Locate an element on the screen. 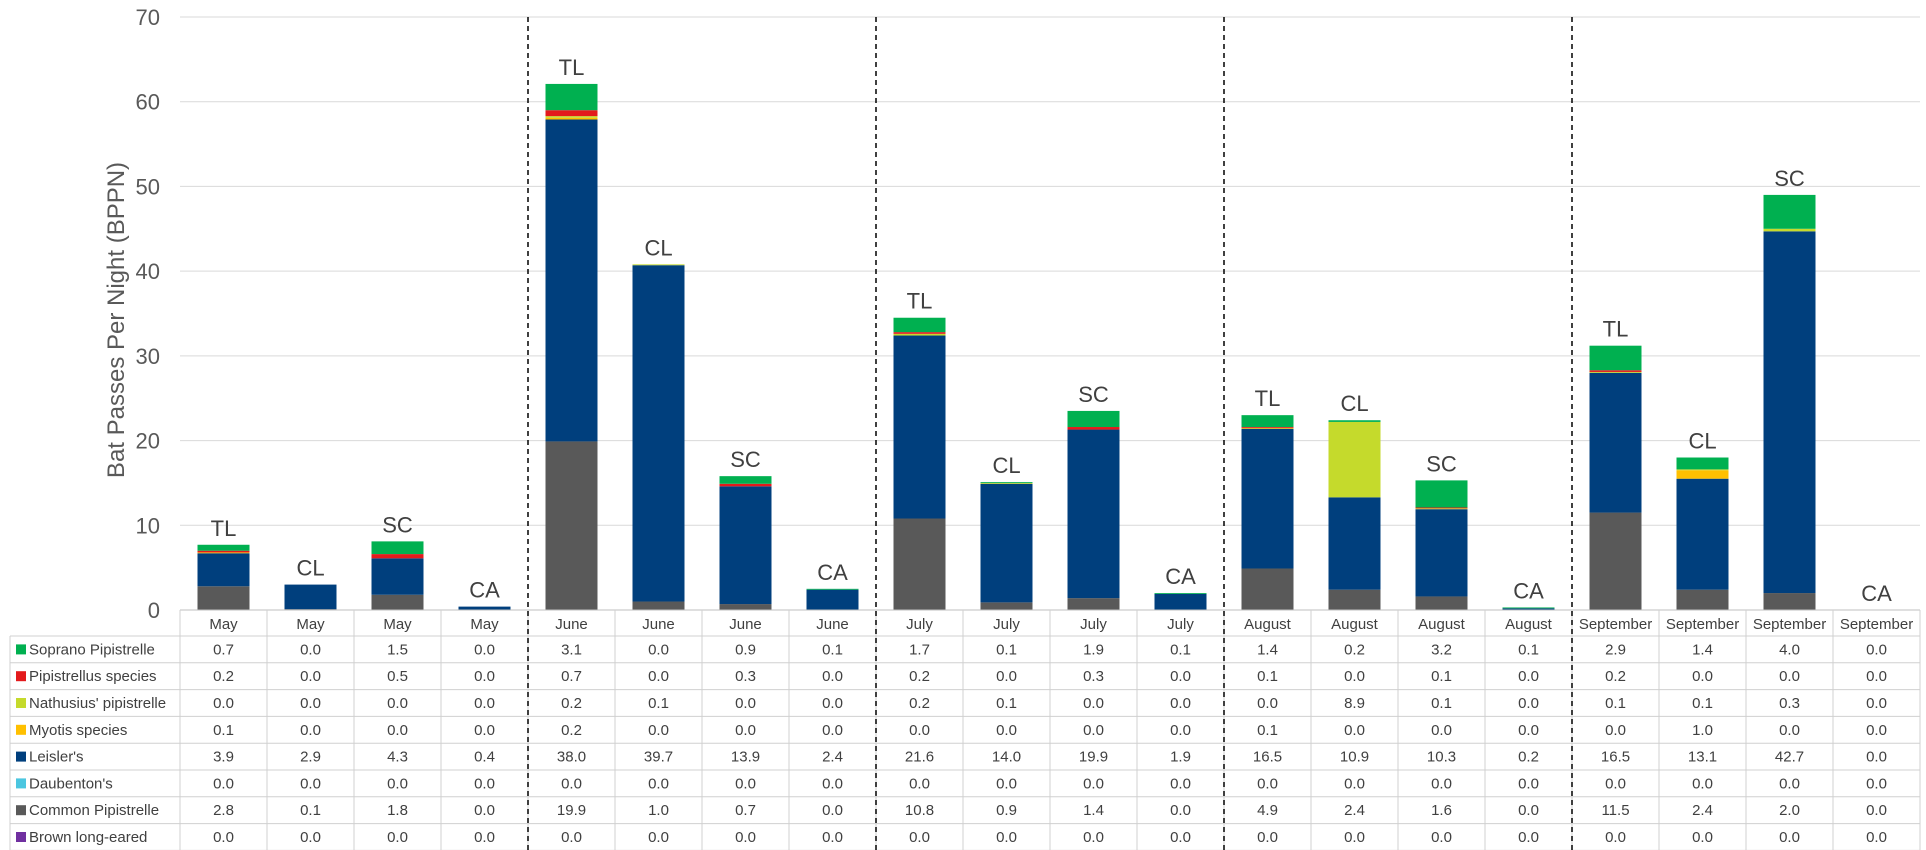 This screenshot has width=1926, height=850. table-cell-value: 11.5 is located at coordinates (1615, 810).